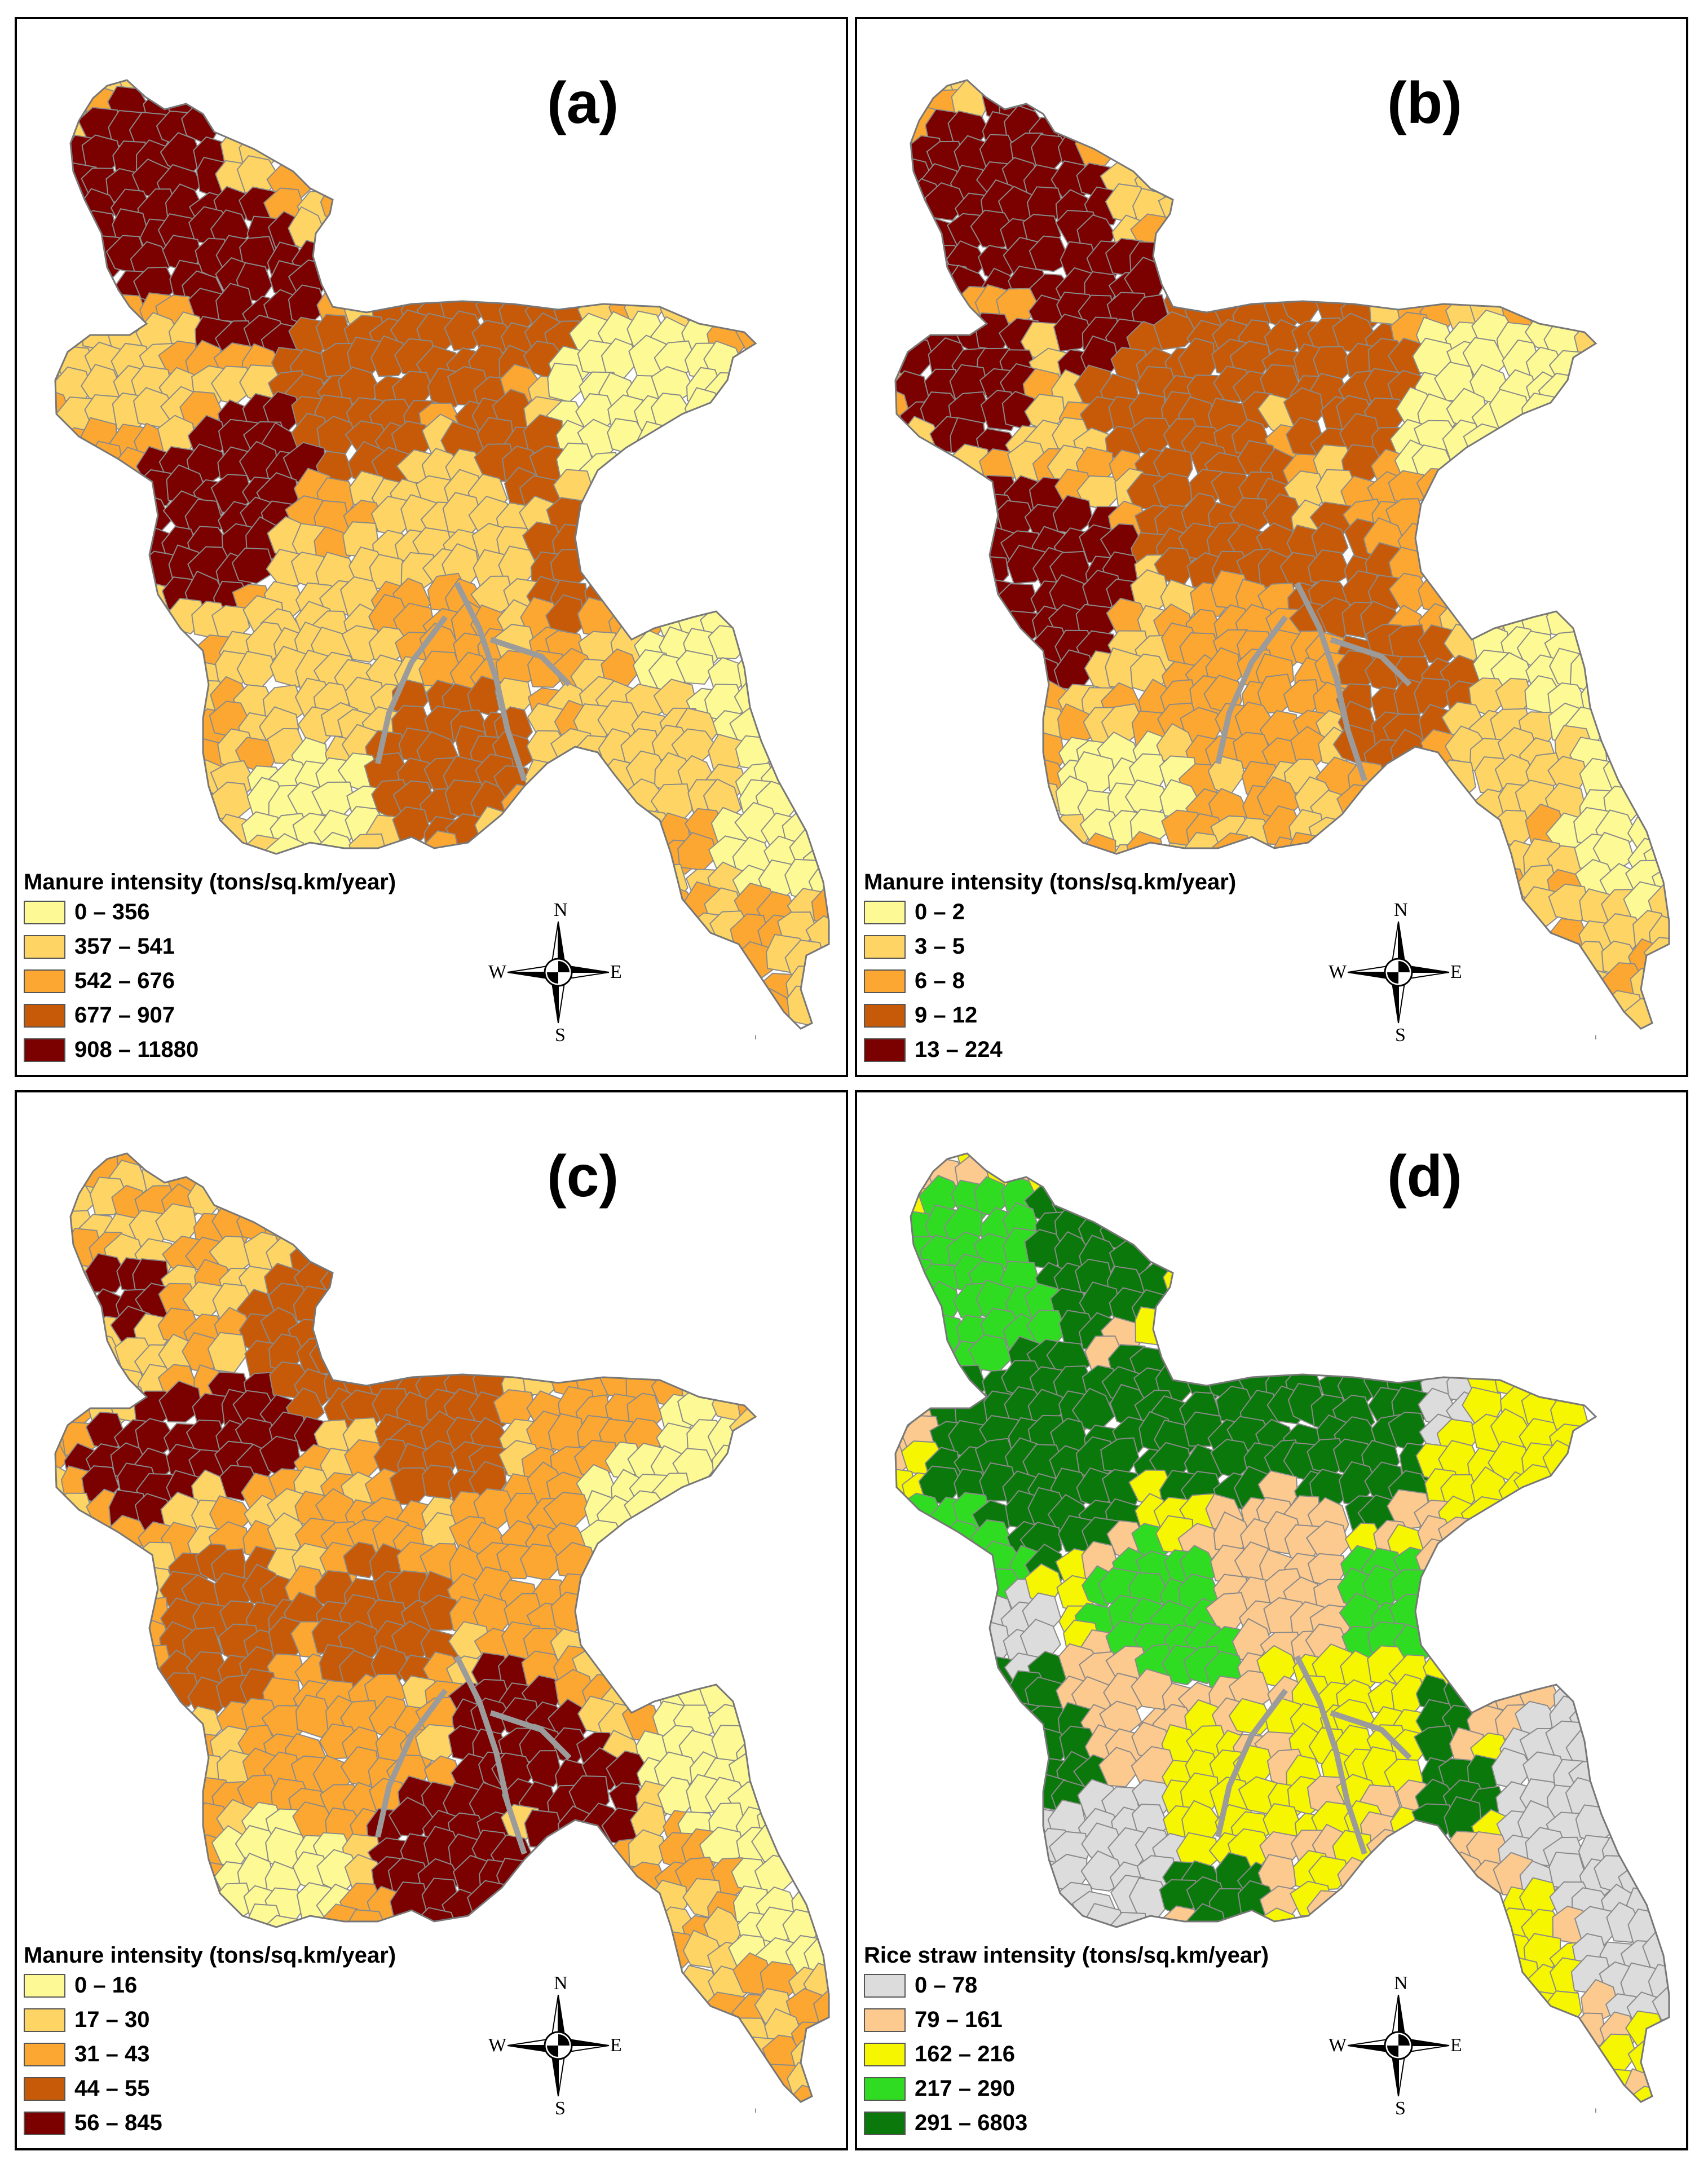 The image size is (1708, 2173). What do you see at coordinates (210, 1050) in the screenshot?
I see `legend-item: 908 – 11880` at bounding box center [210, 1050].